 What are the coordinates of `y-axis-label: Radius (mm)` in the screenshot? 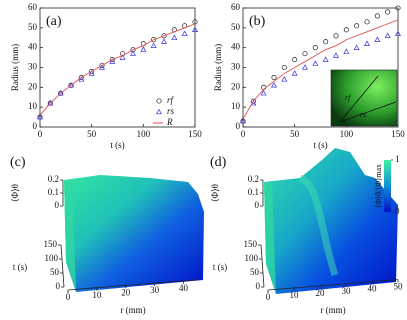 It's located at (218, 67).